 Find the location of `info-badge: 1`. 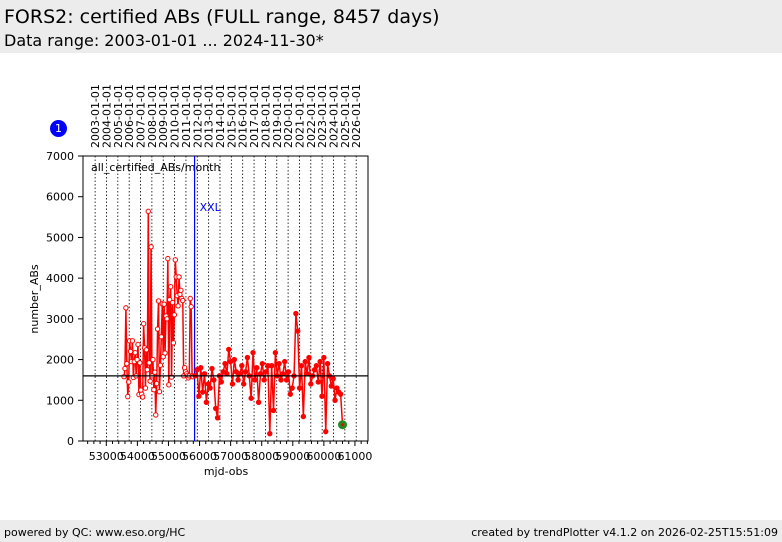

info-badge: 1 is located at coordinates (58, 128).